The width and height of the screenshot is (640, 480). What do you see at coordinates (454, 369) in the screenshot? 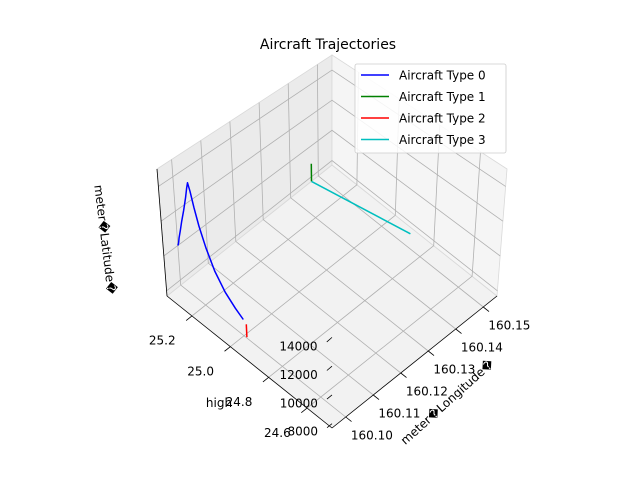
I see `x-tick-label: 160.13` at bounding box center [454, 369].